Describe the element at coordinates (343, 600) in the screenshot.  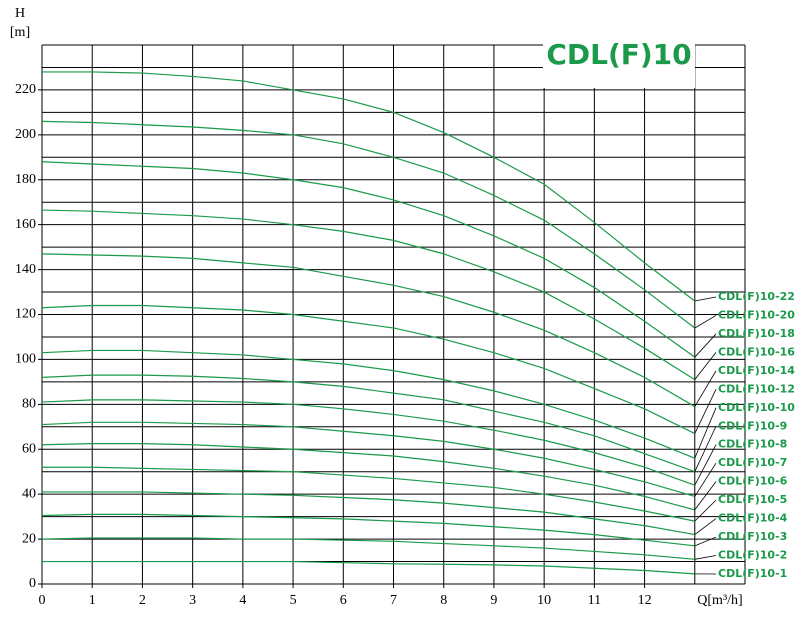
I see `x-tick-label: 6` at that location.